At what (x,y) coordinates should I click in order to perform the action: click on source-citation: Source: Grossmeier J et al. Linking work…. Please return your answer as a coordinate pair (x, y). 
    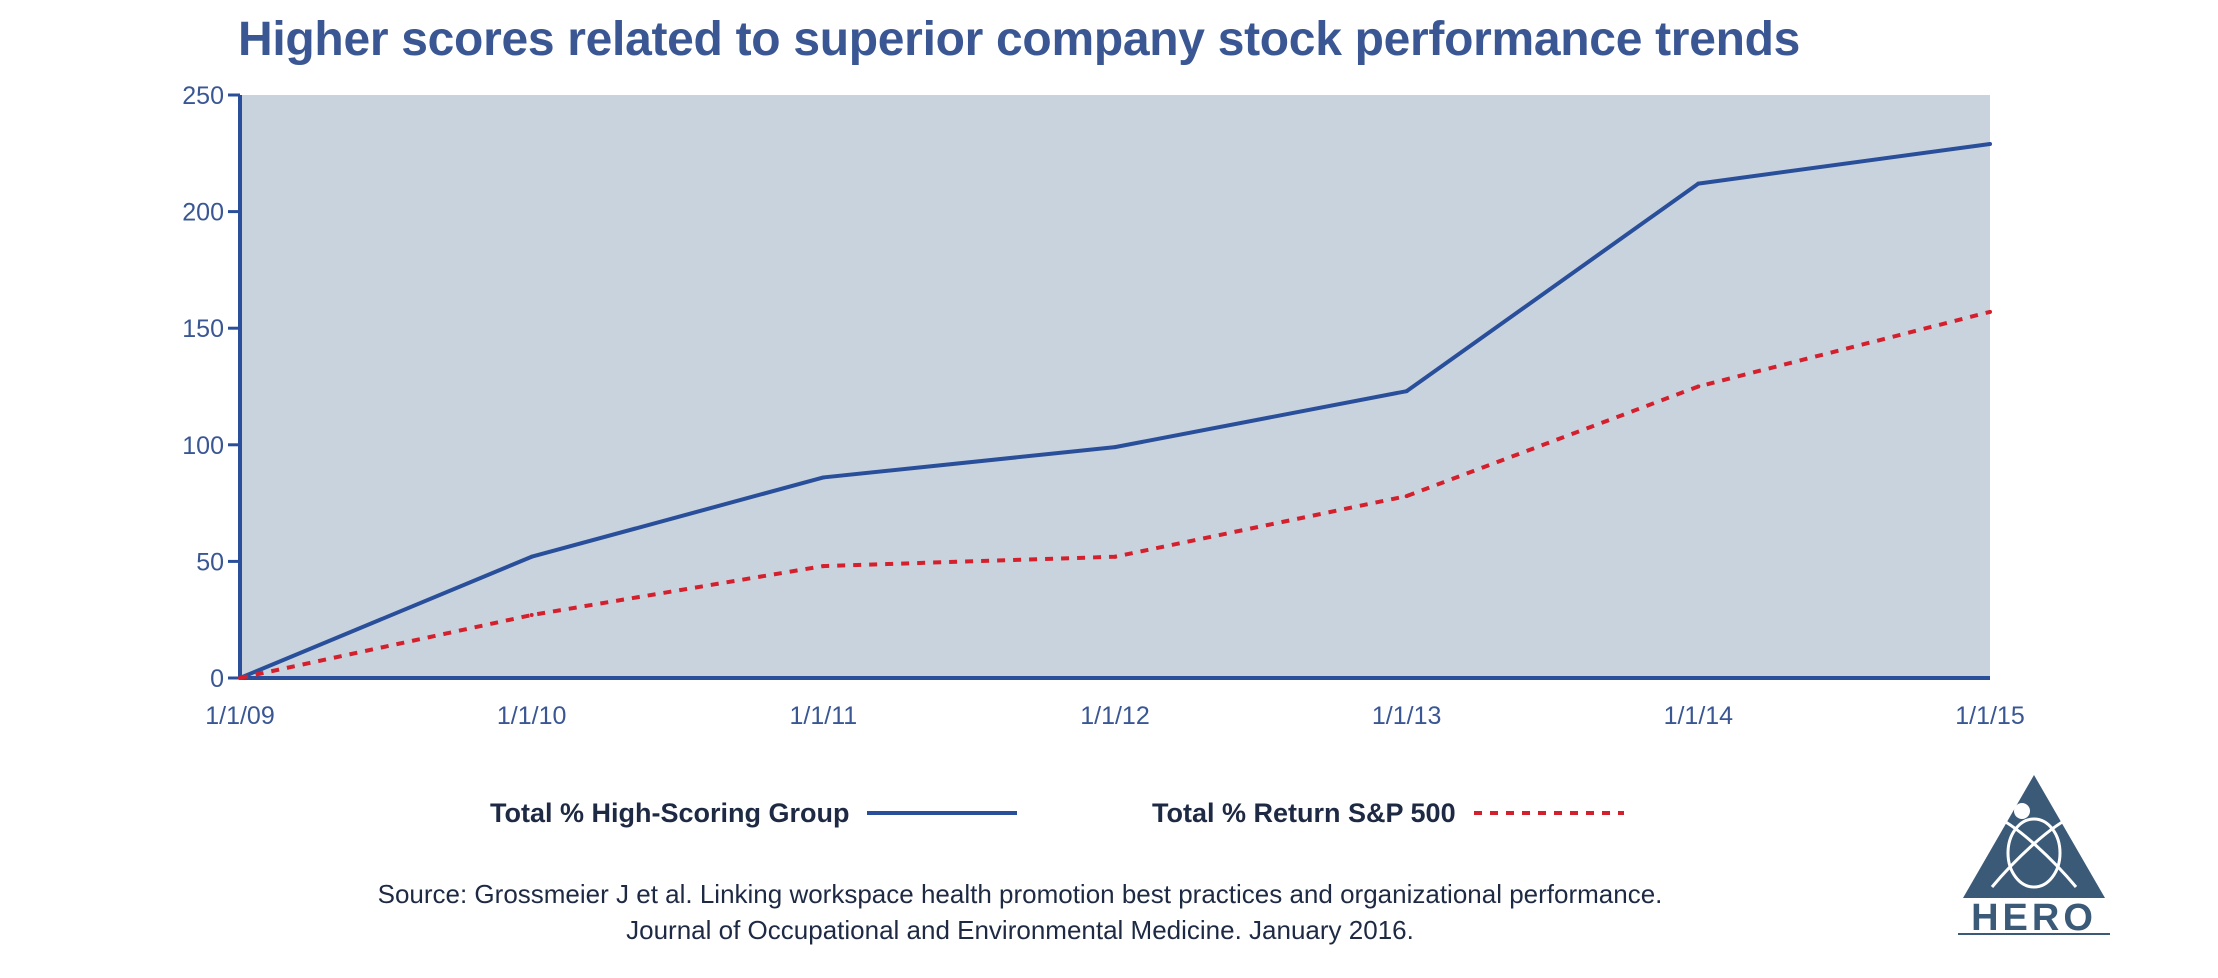
    Looking at the image, I should click on (1020, 912).